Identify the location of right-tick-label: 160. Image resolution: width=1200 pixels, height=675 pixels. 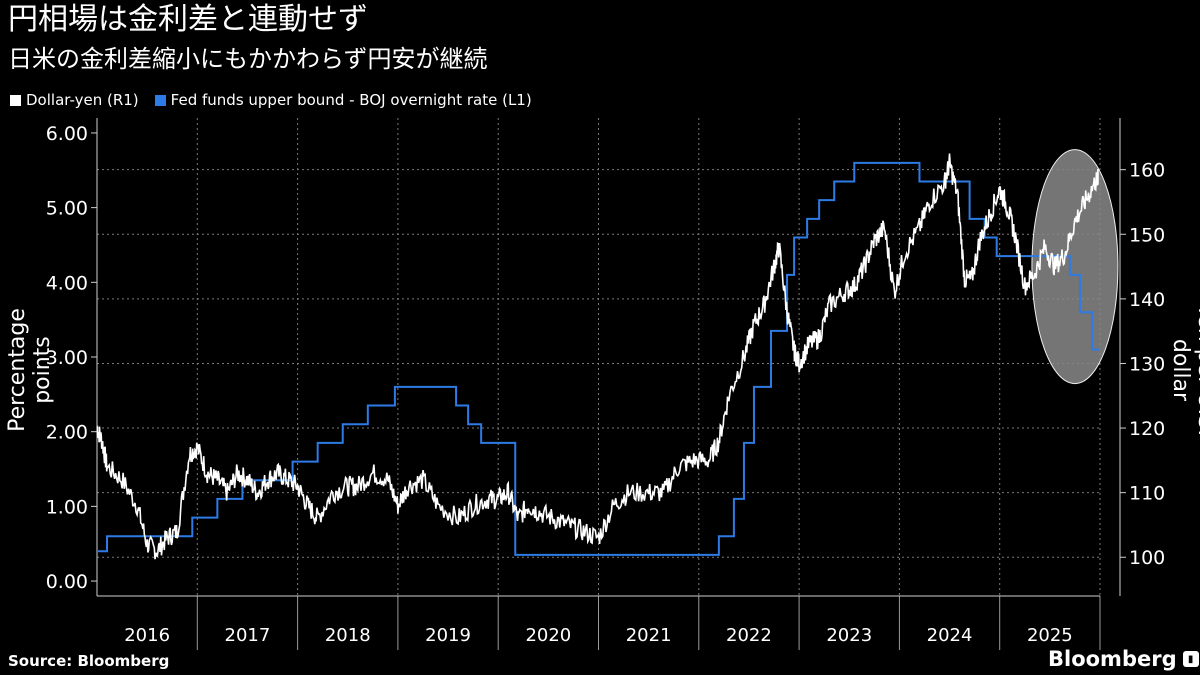
(1147, 171).